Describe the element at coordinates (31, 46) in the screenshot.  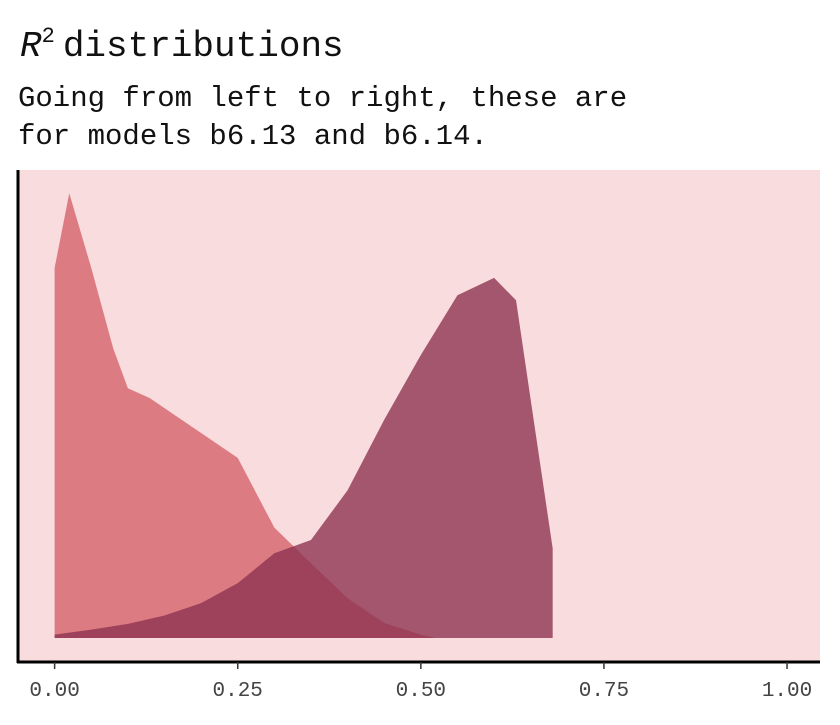
I see `title-symbol: R` at that location.